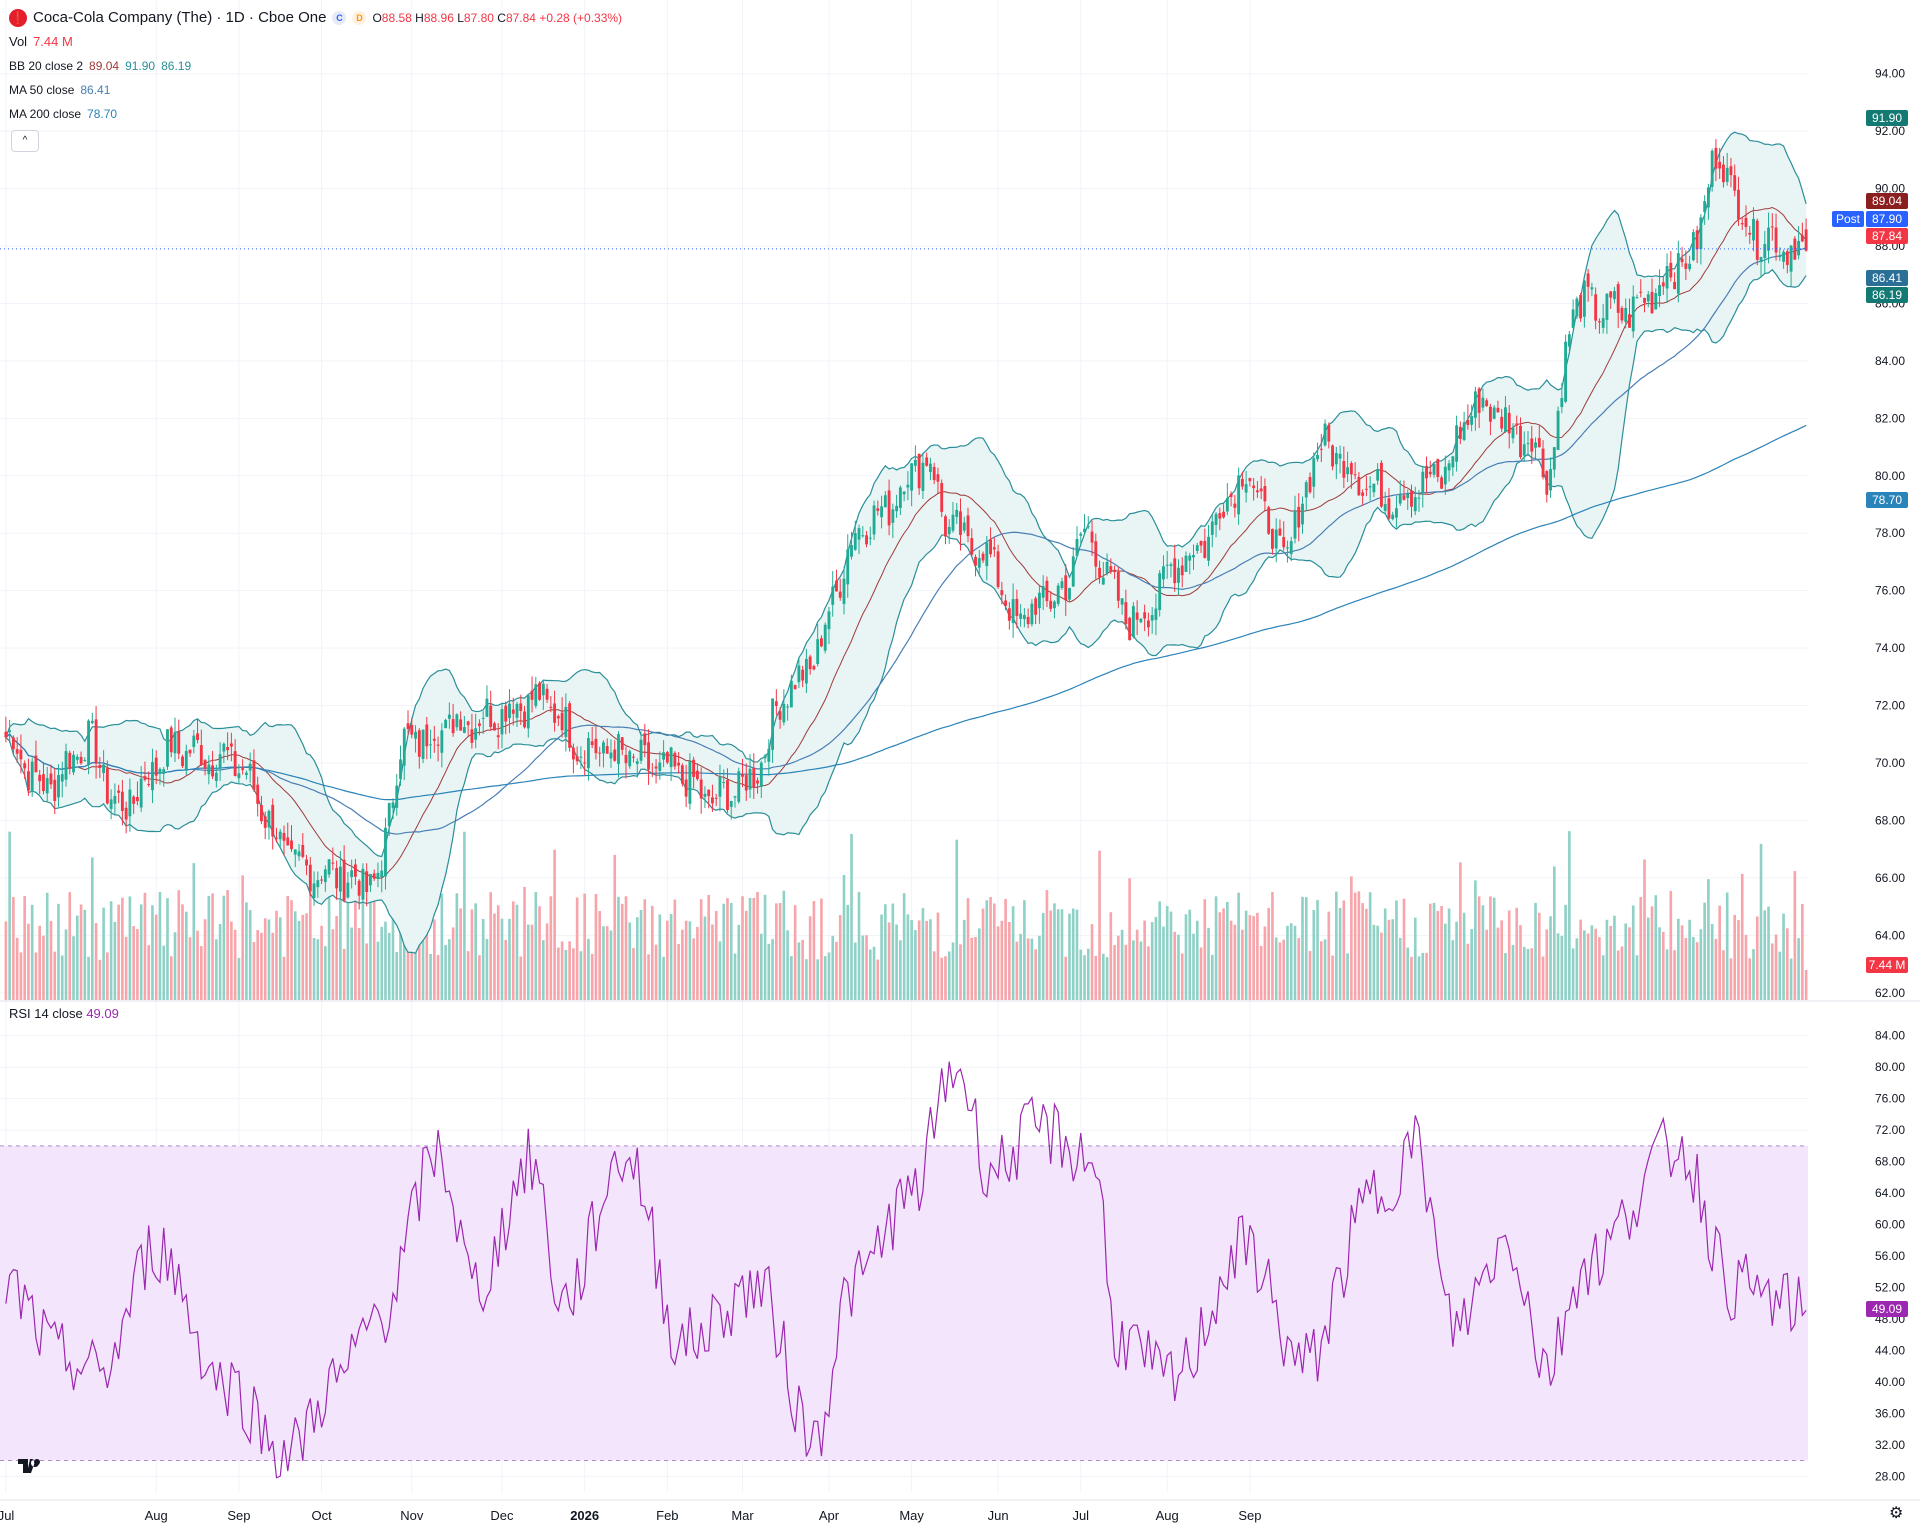 The height and width of the screenshot is (1530, 1920). I want to click on market-closed-icon: C, so click(339, 18).